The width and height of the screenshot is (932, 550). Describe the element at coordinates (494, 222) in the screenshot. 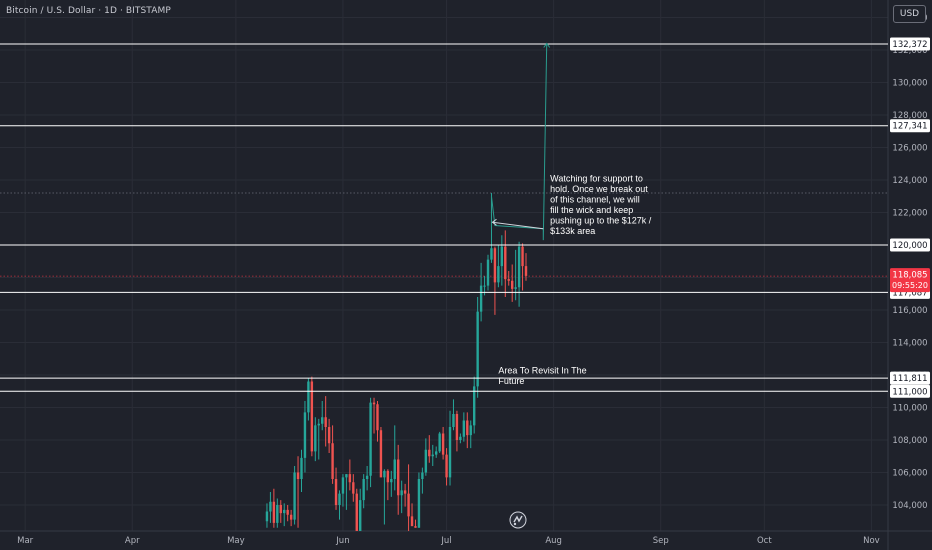

I see `annotation-arrowhead` at that location.